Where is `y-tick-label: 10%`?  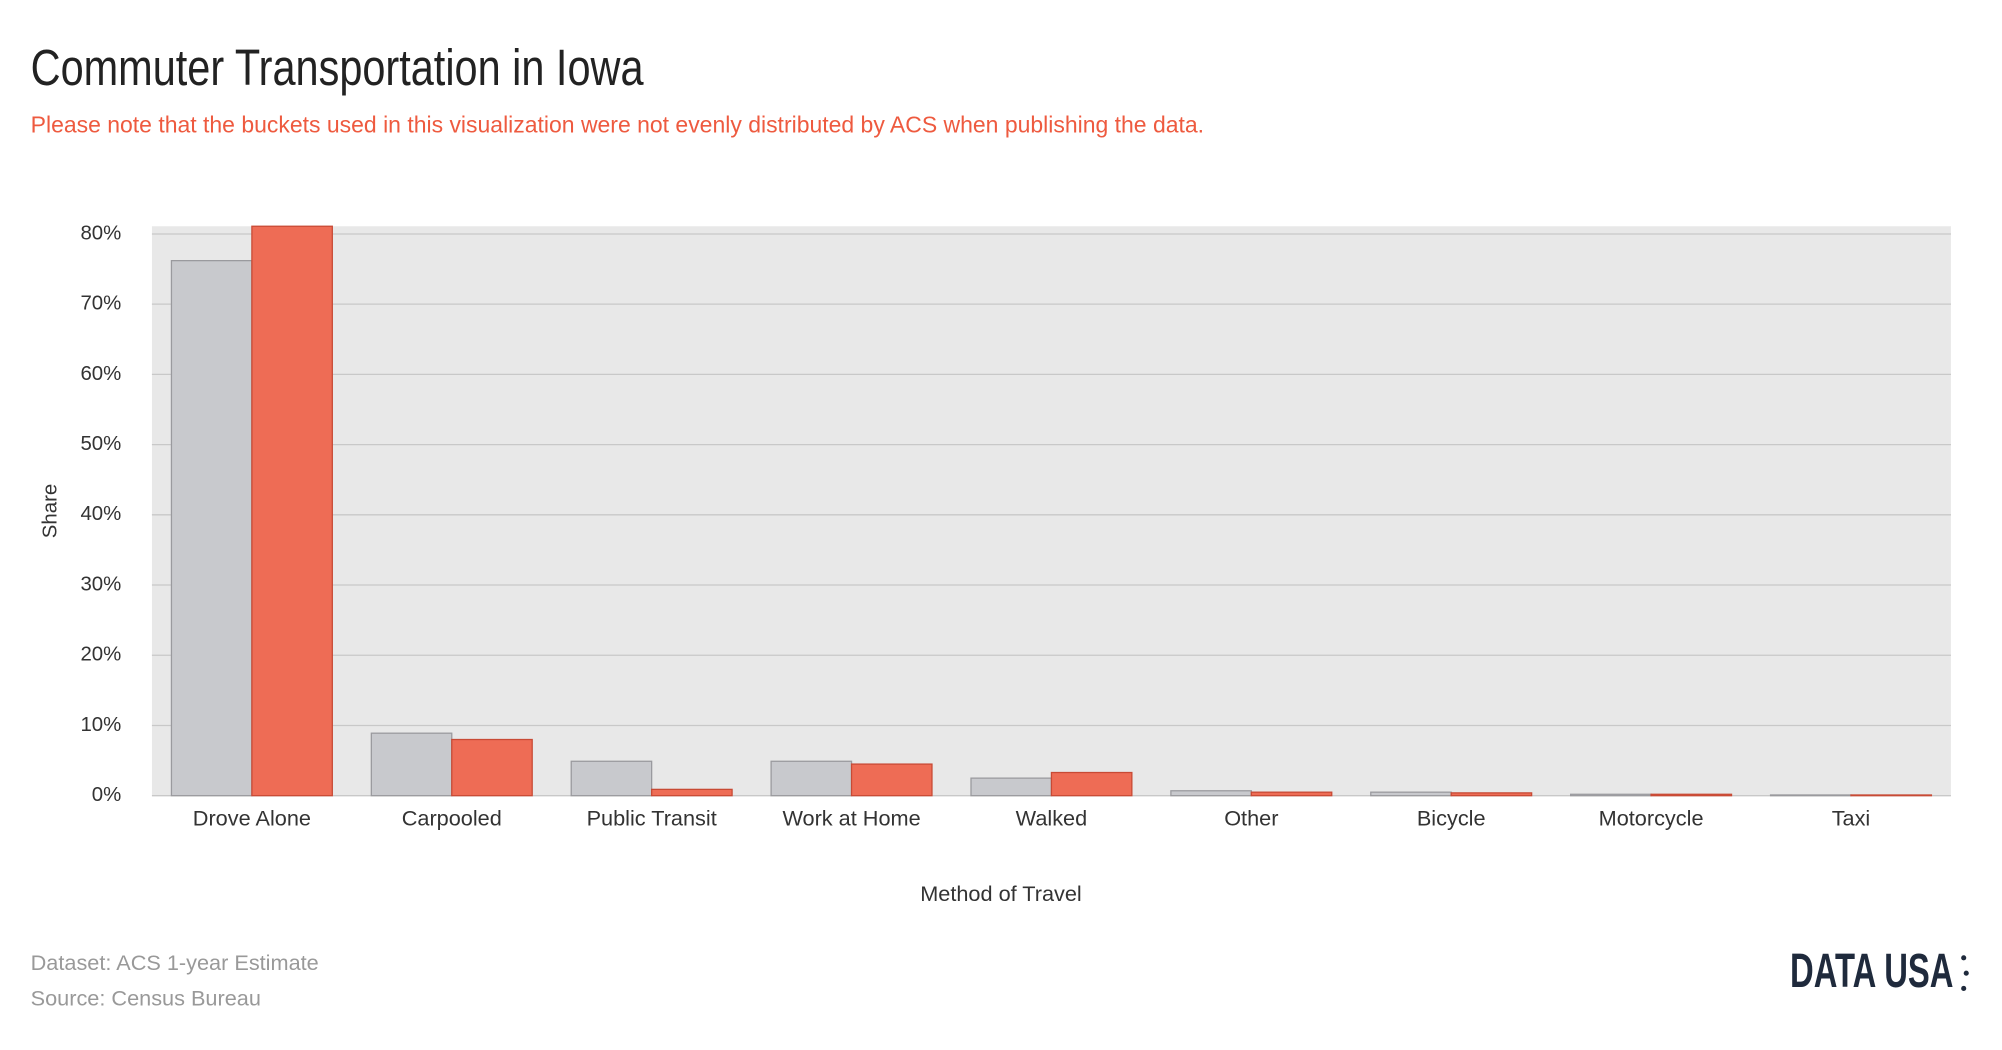 y-tick-label: 10% is located at coordinates (100, 725).